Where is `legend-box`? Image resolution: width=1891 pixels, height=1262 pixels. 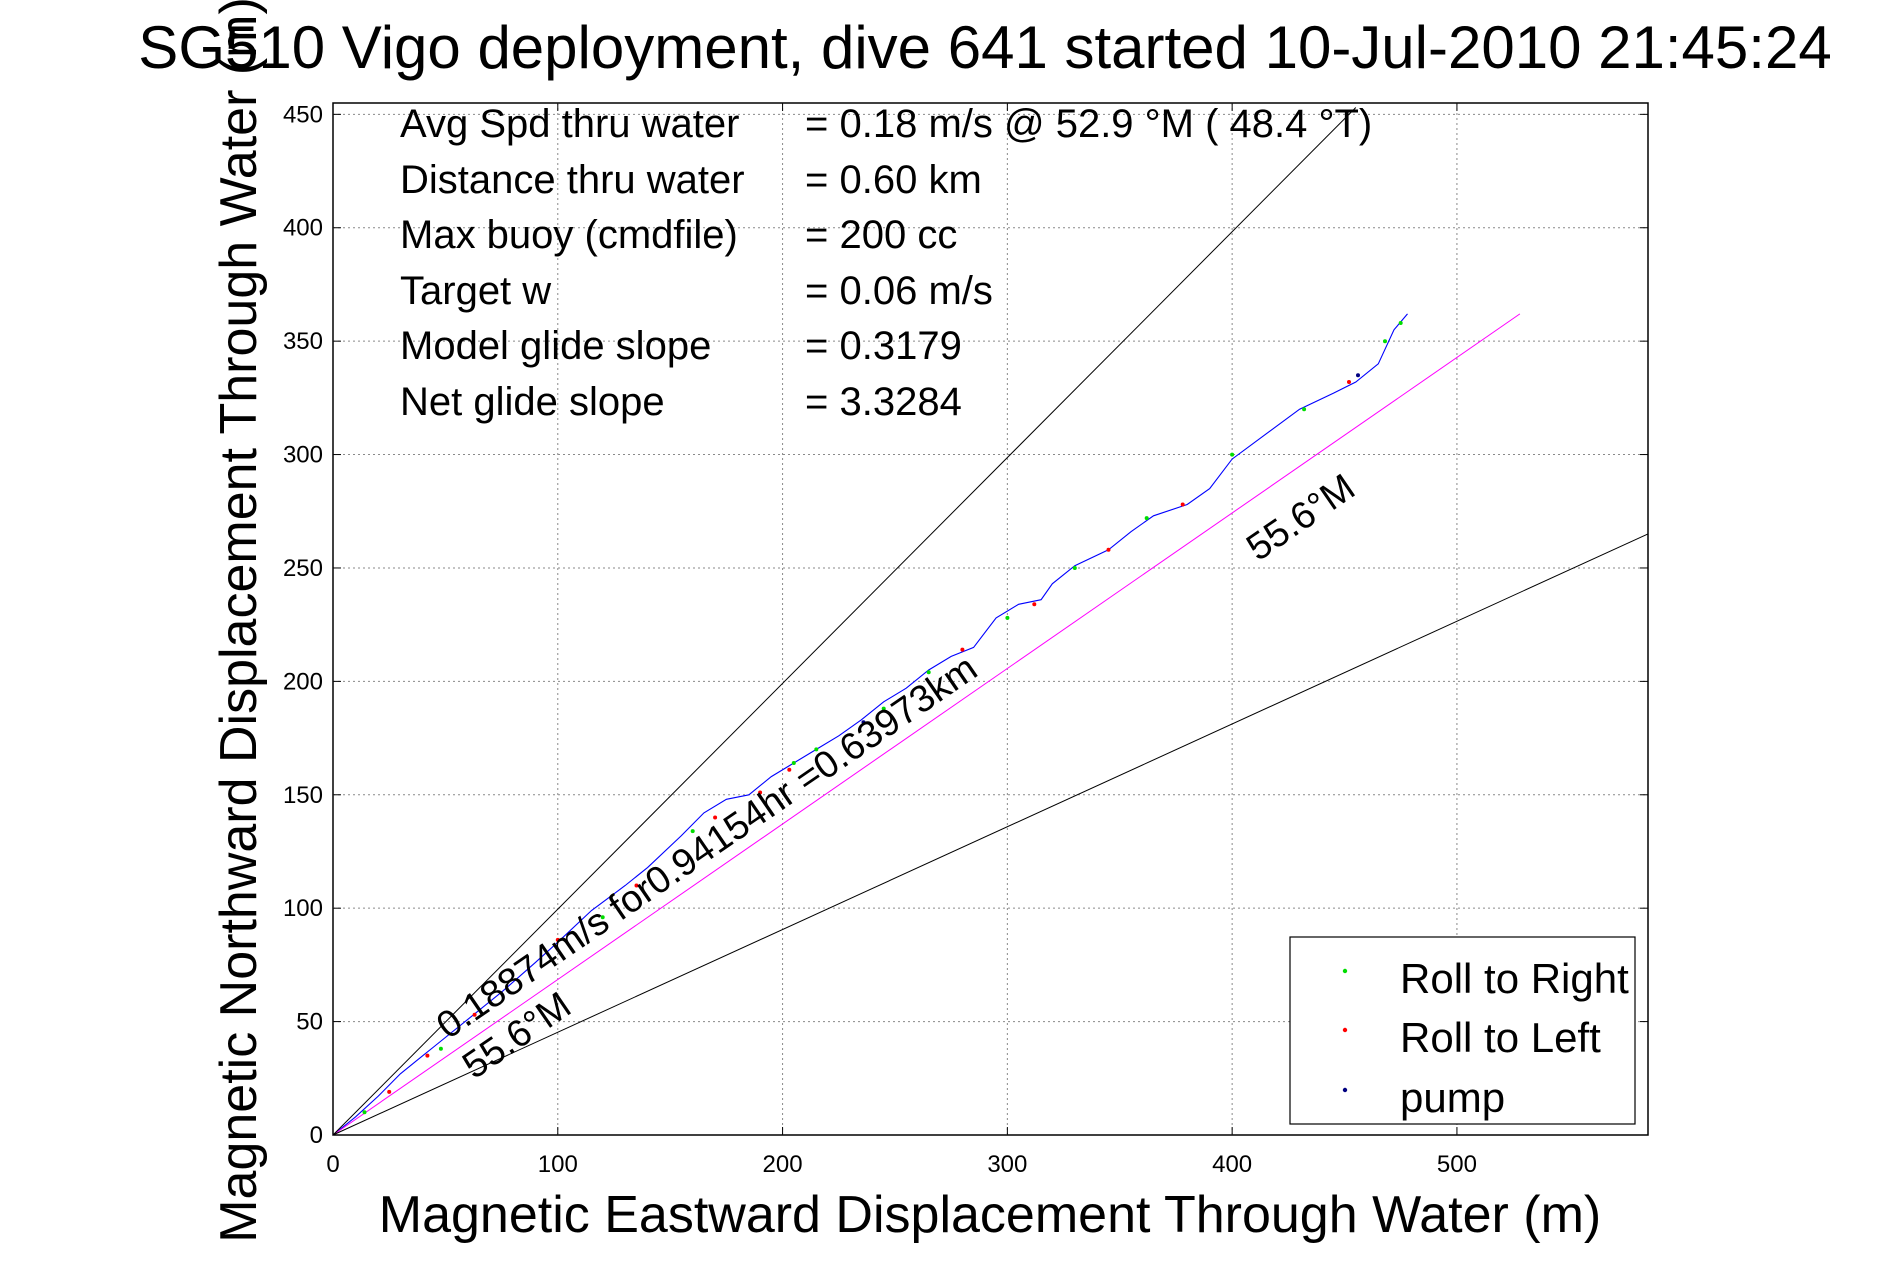
legend-box is located at coordinates (1462, 1030).